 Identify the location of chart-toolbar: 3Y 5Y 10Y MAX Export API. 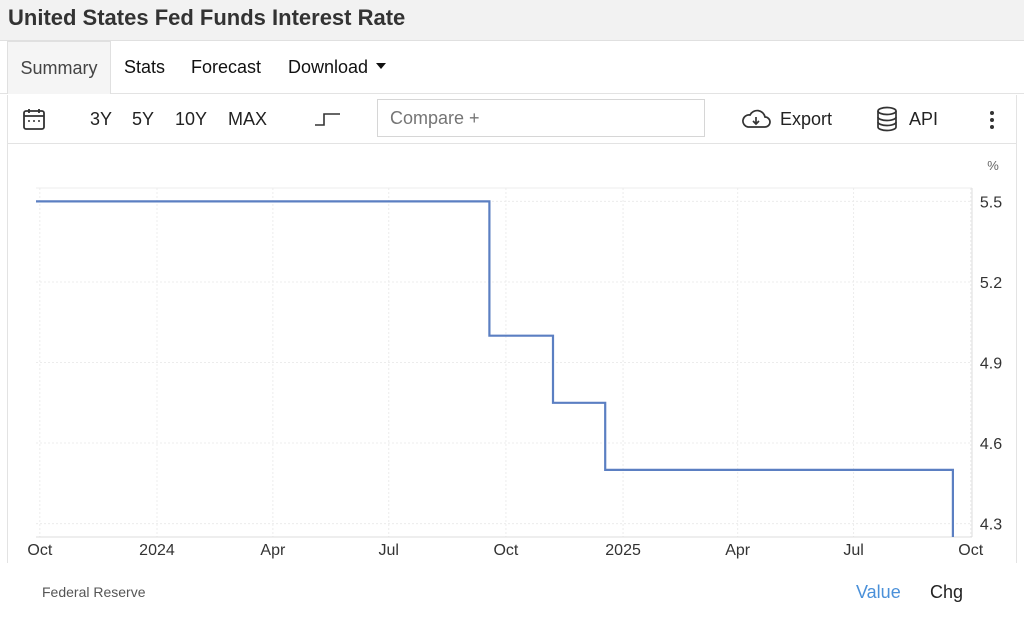
(512, 119).